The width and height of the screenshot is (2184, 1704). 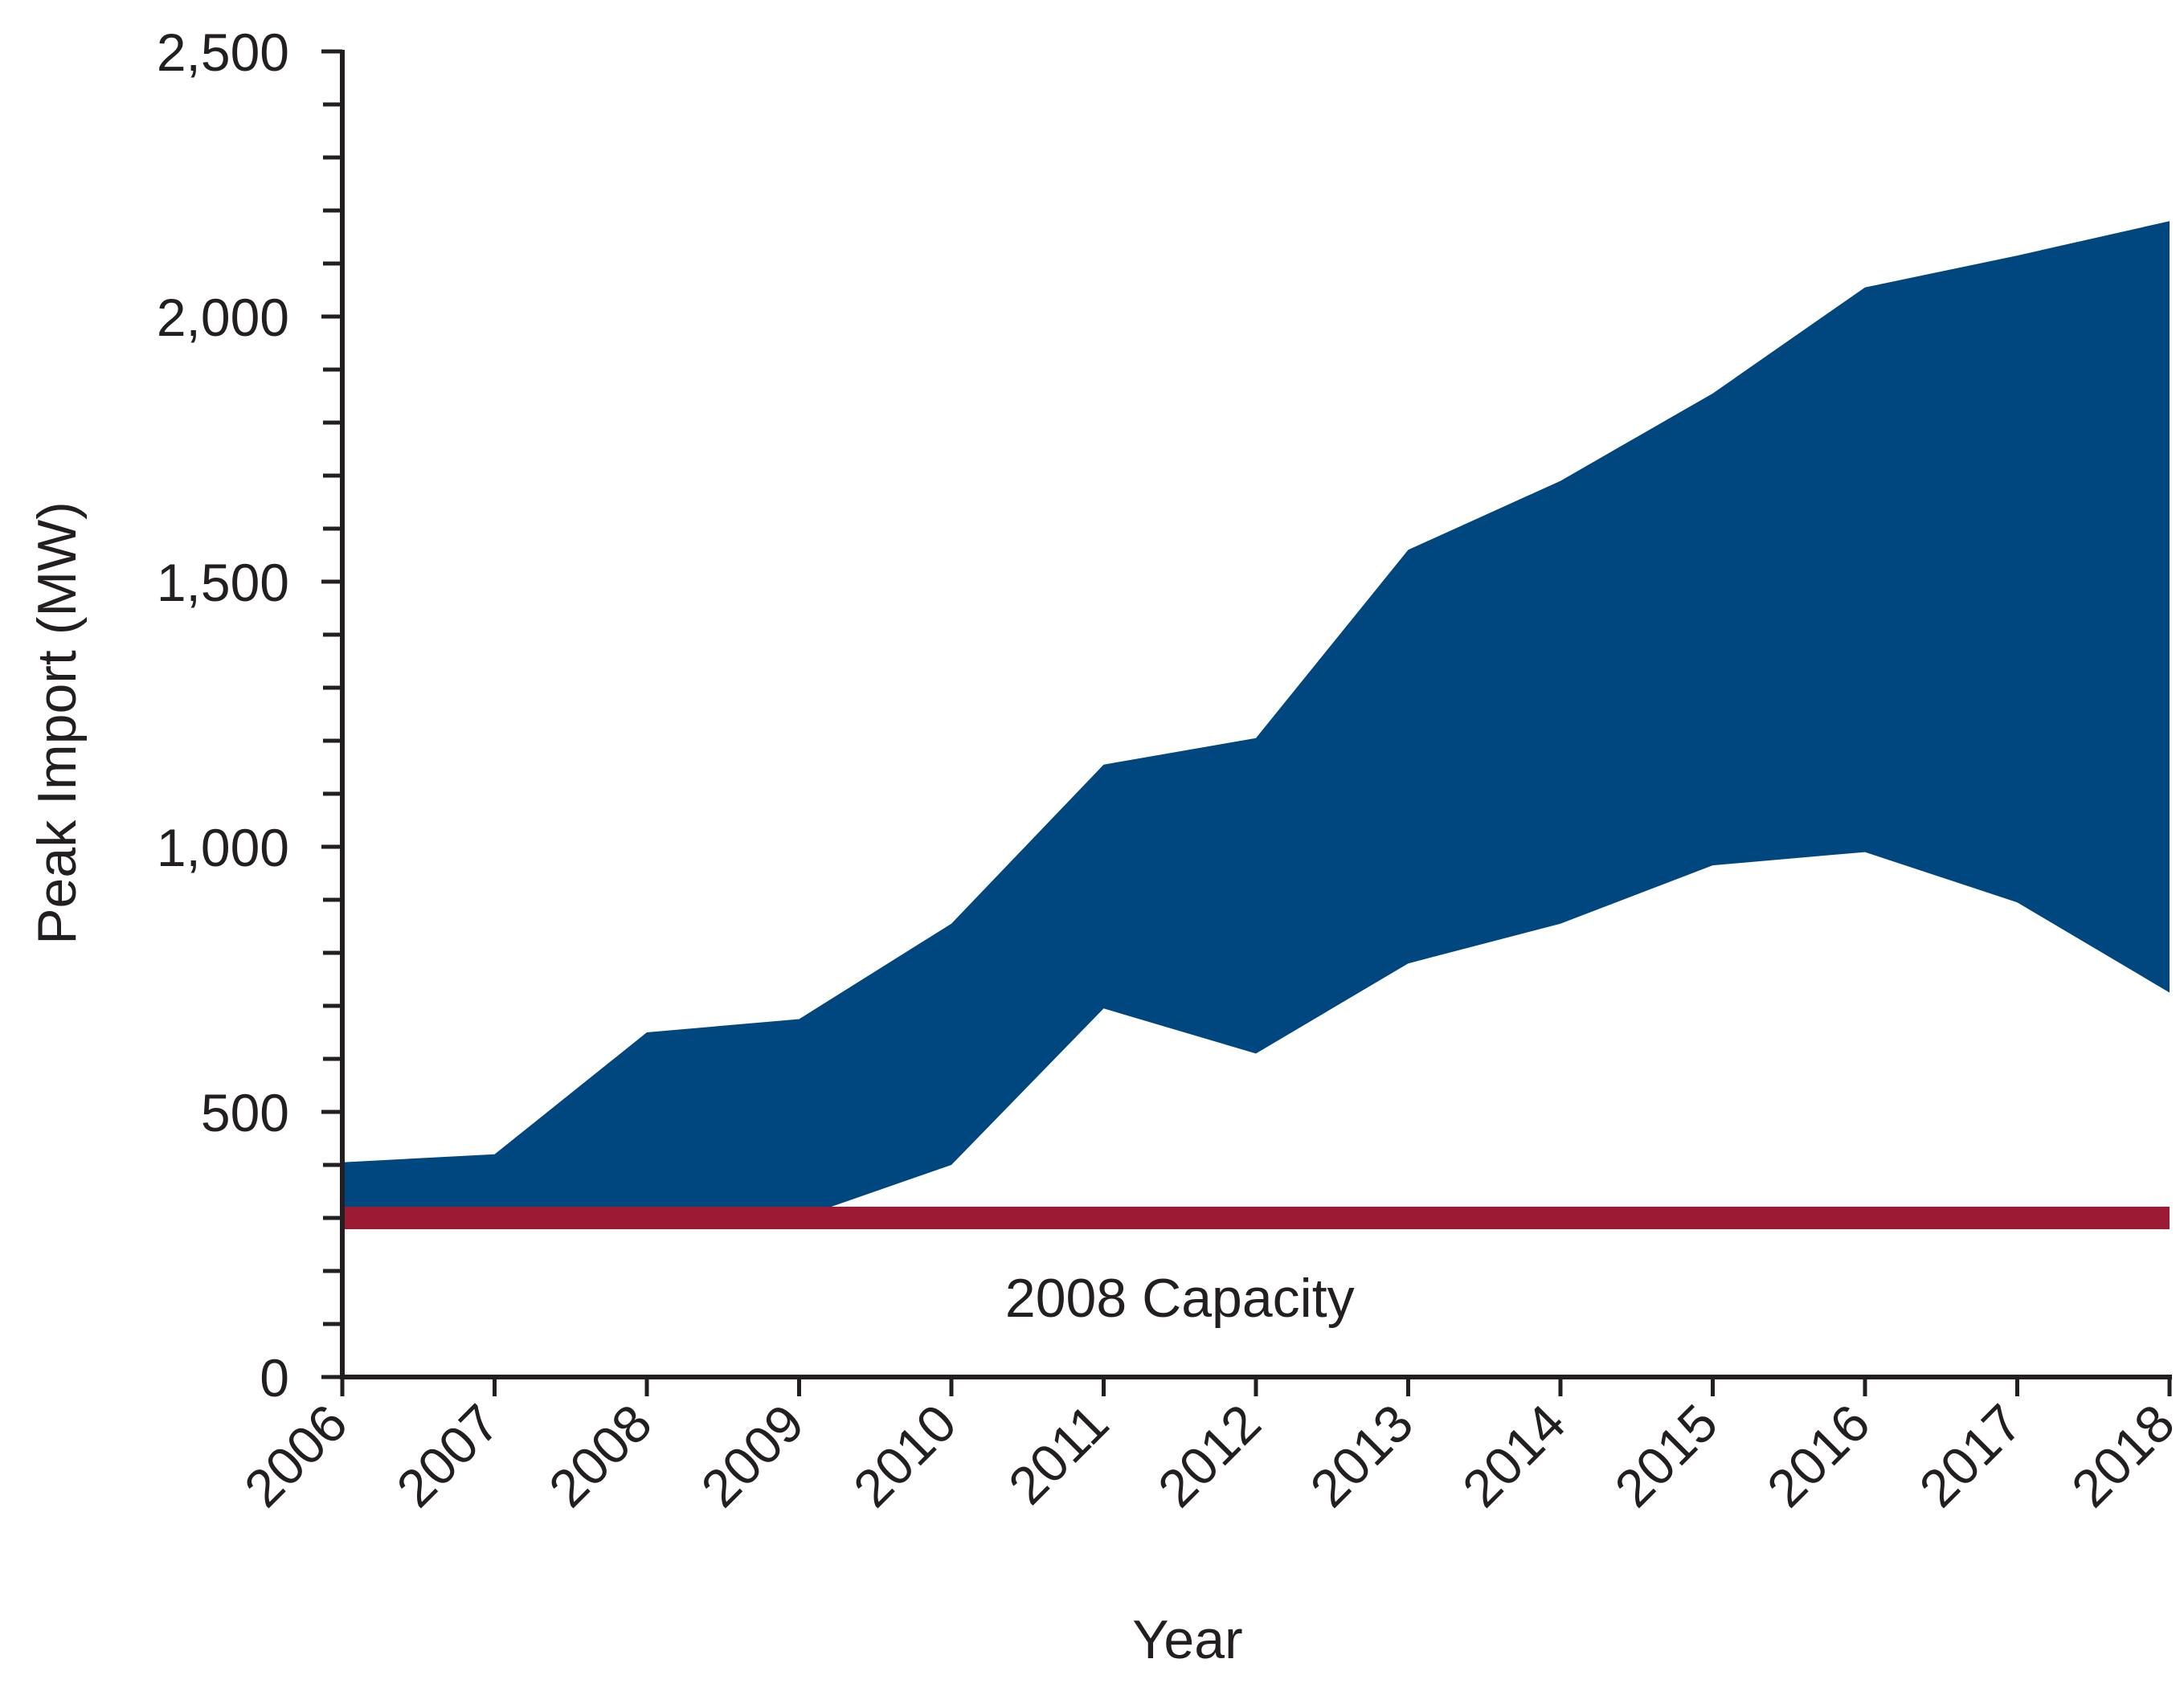 I want to click on x-tick-label: 2012, so click(x=1209, y=1455).